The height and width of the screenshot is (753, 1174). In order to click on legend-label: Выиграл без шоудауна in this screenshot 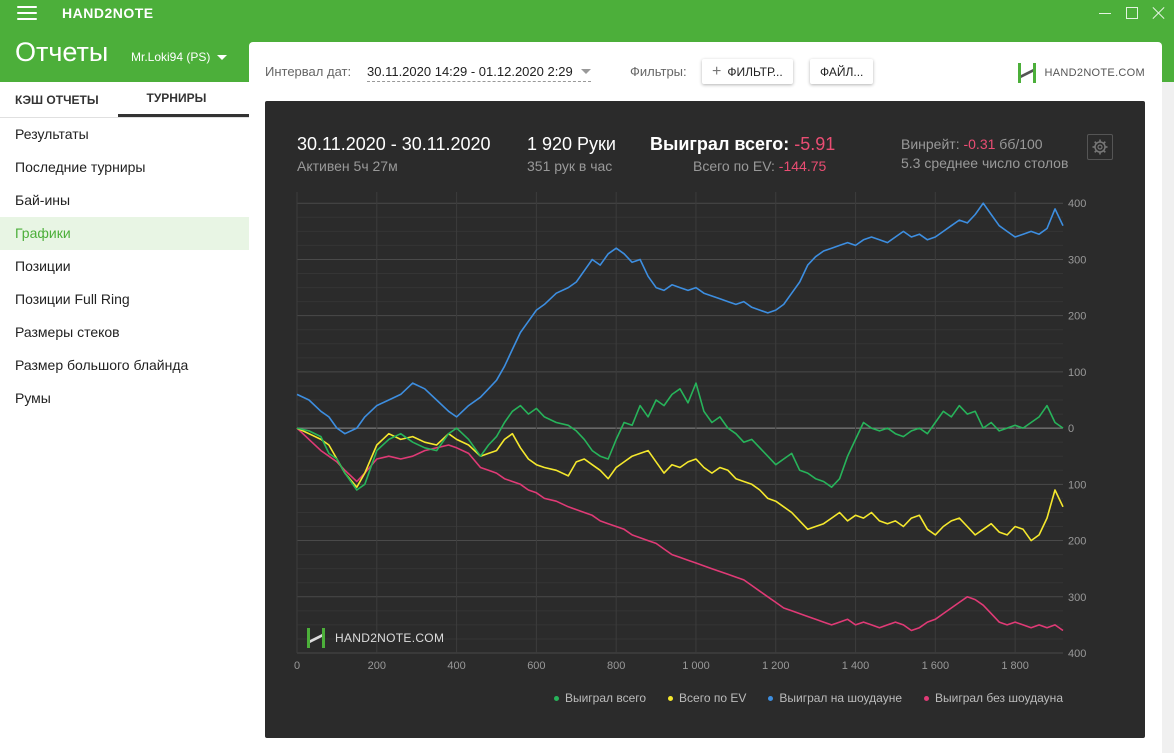, I will do `click(999, 698)`.